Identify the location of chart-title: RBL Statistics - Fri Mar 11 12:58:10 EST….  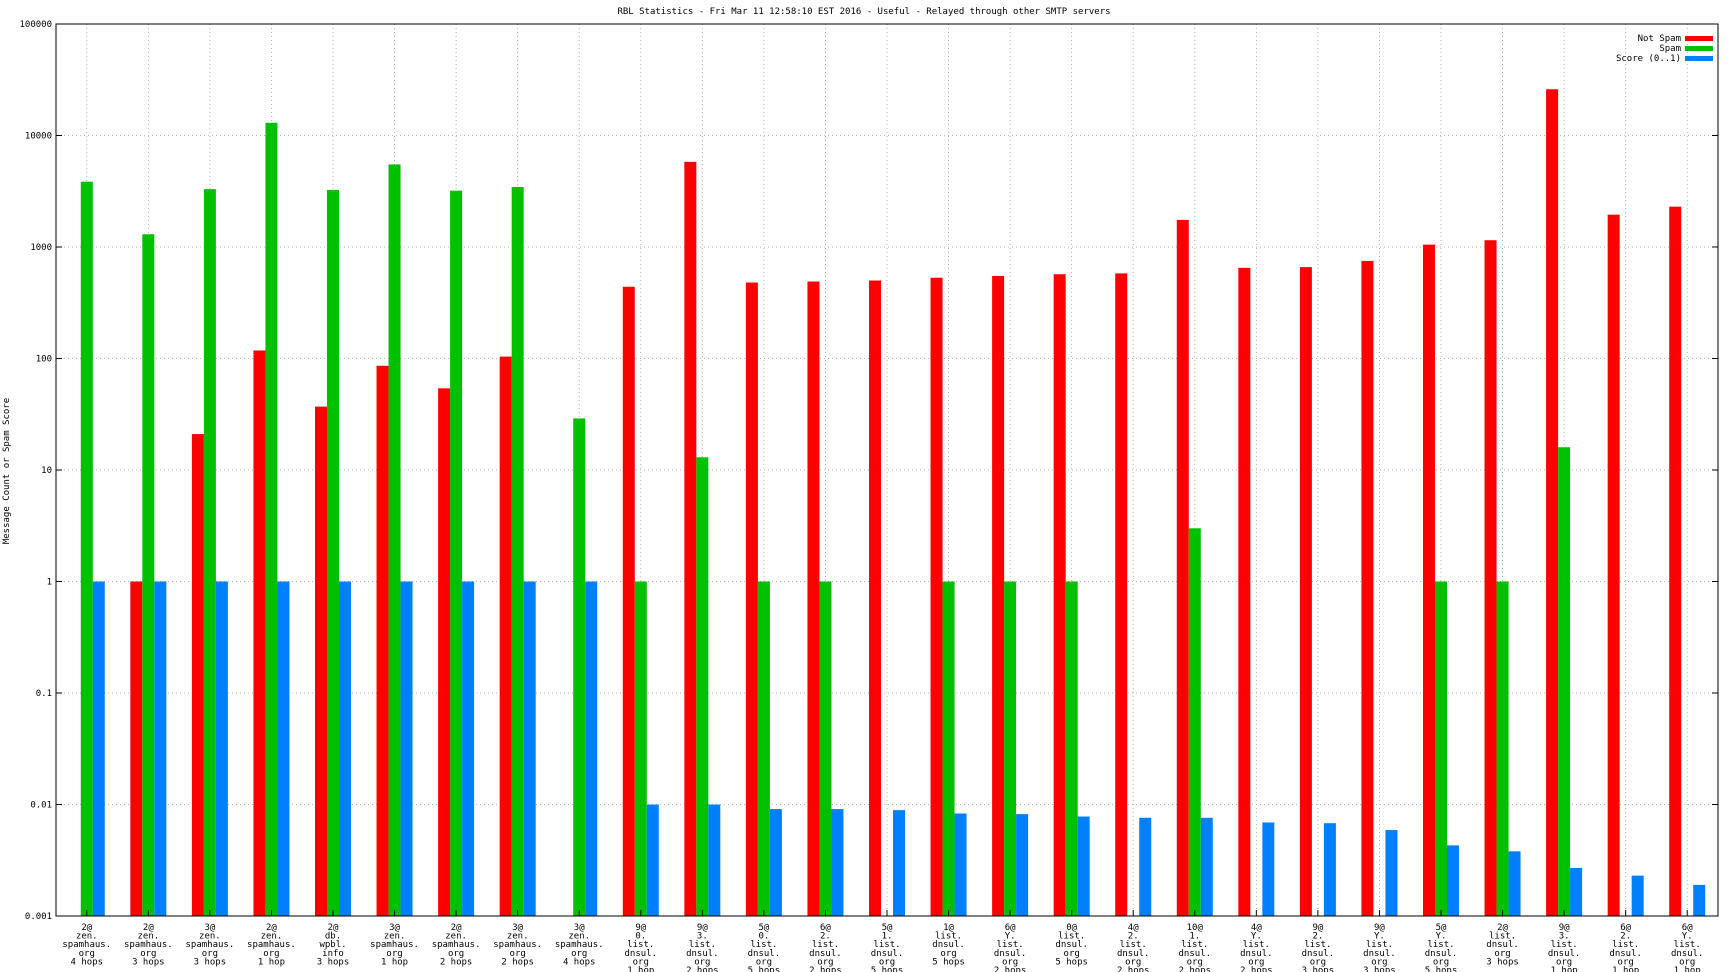
(863, 12).